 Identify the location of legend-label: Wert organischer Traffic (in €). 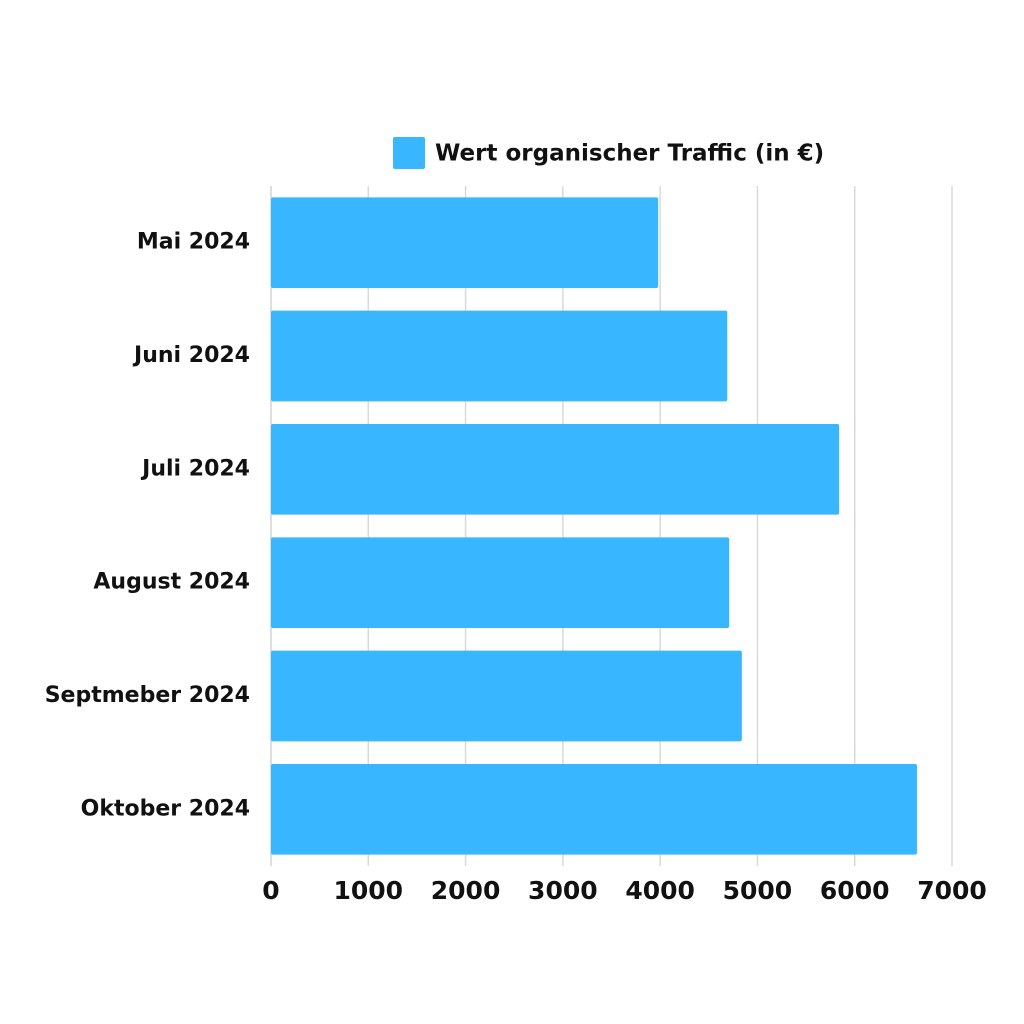
(629, 154).